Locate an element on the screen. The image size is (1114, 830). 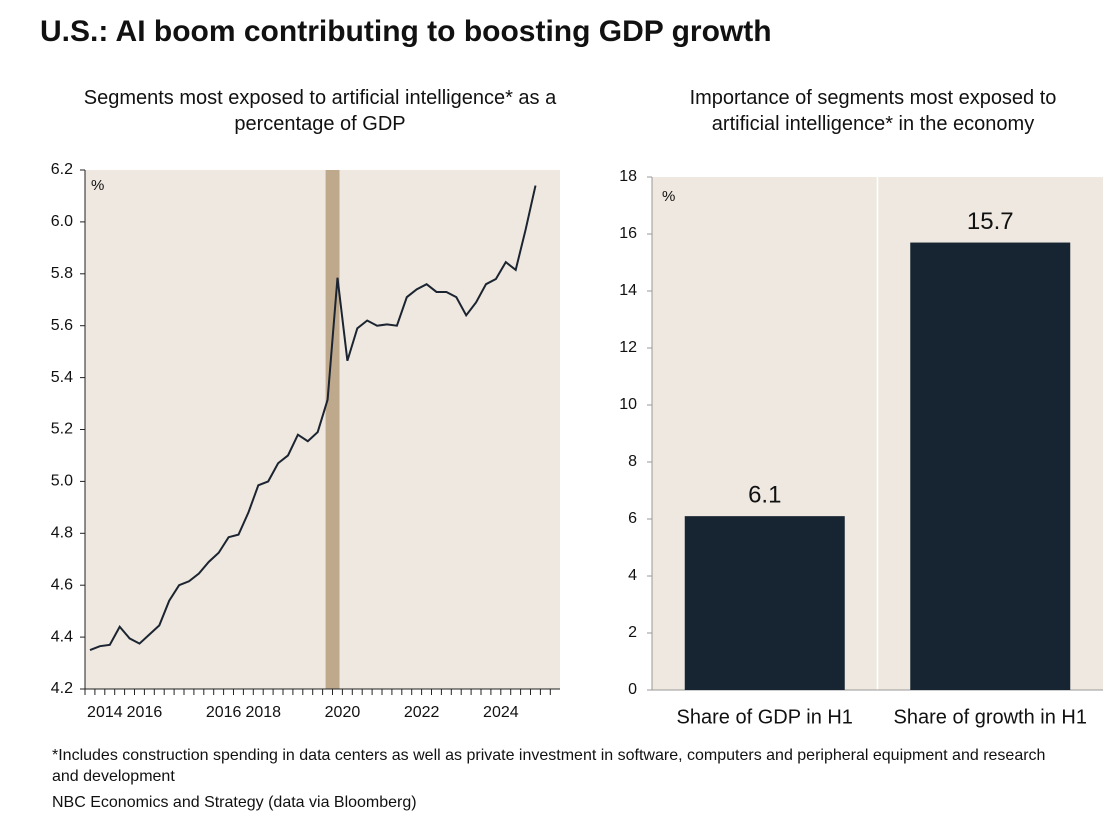
y-tick-label: 5.2 is located at coordinates (62, 429).